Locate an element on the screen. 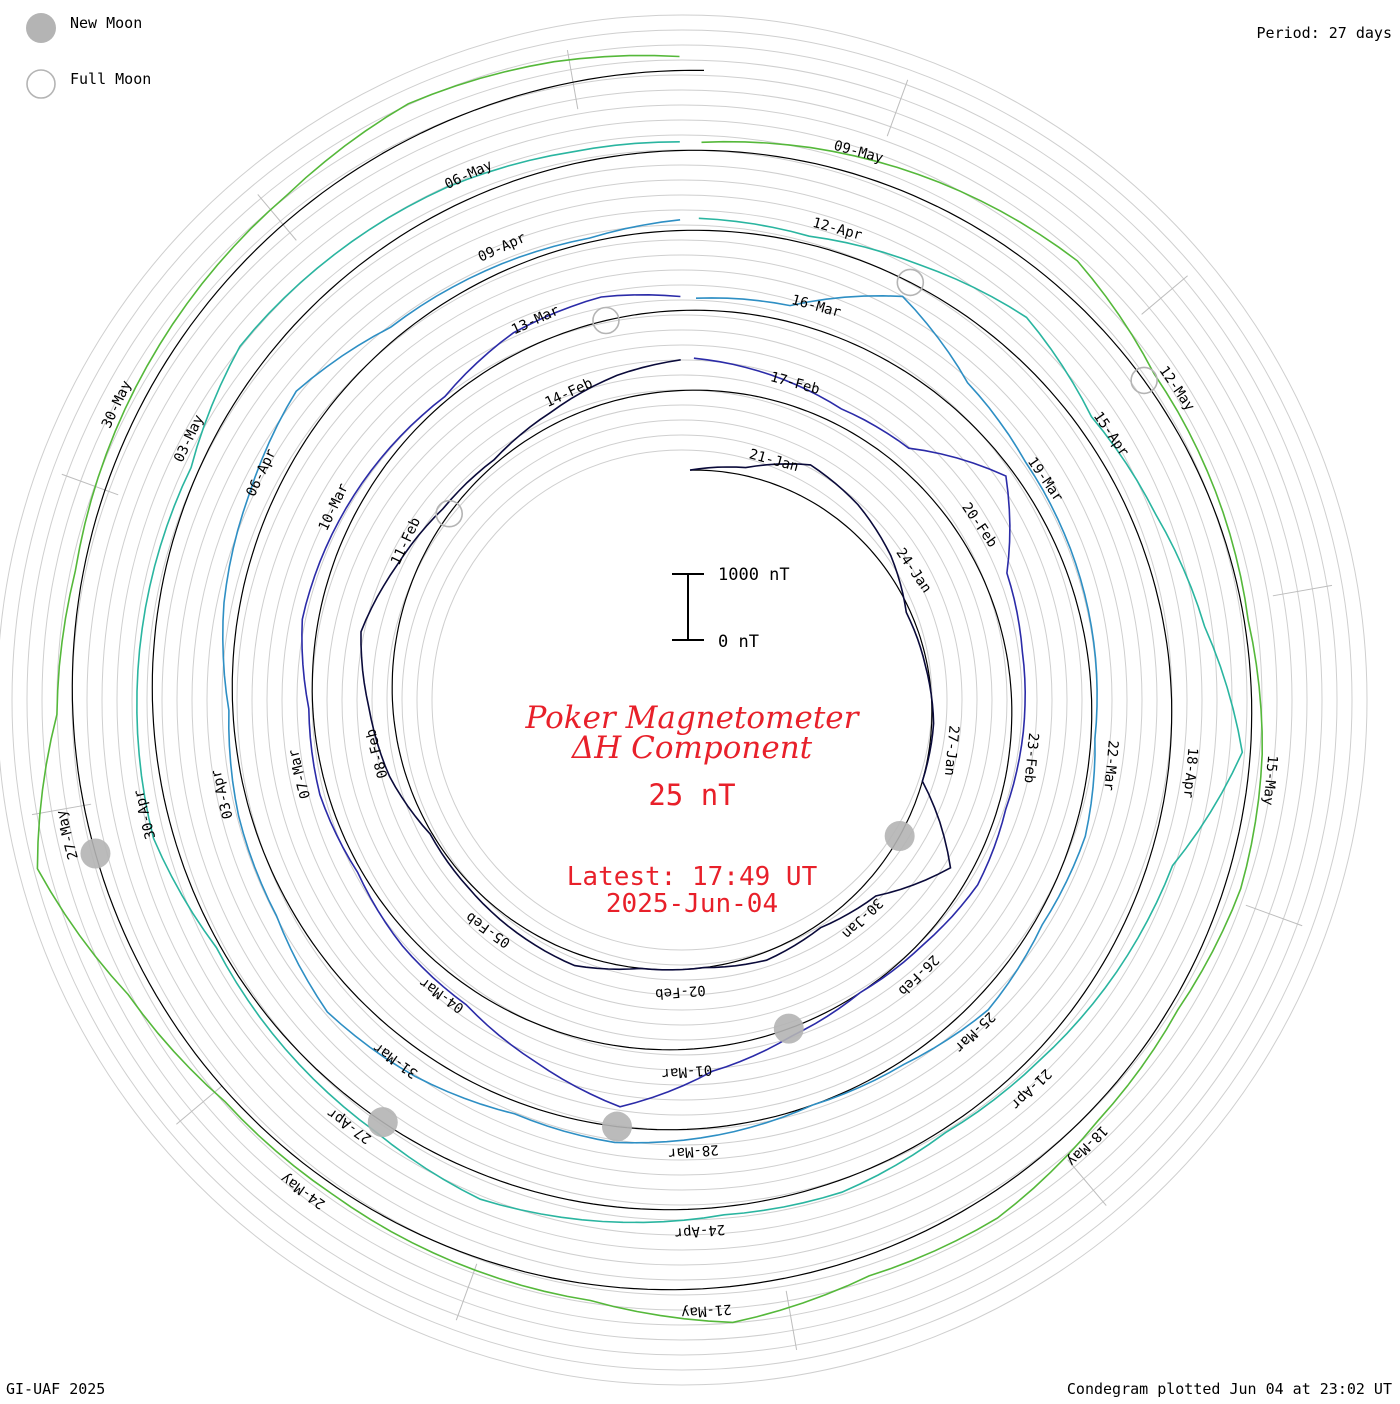  date-label: 17-Feb is located at coordinates (794, 383).